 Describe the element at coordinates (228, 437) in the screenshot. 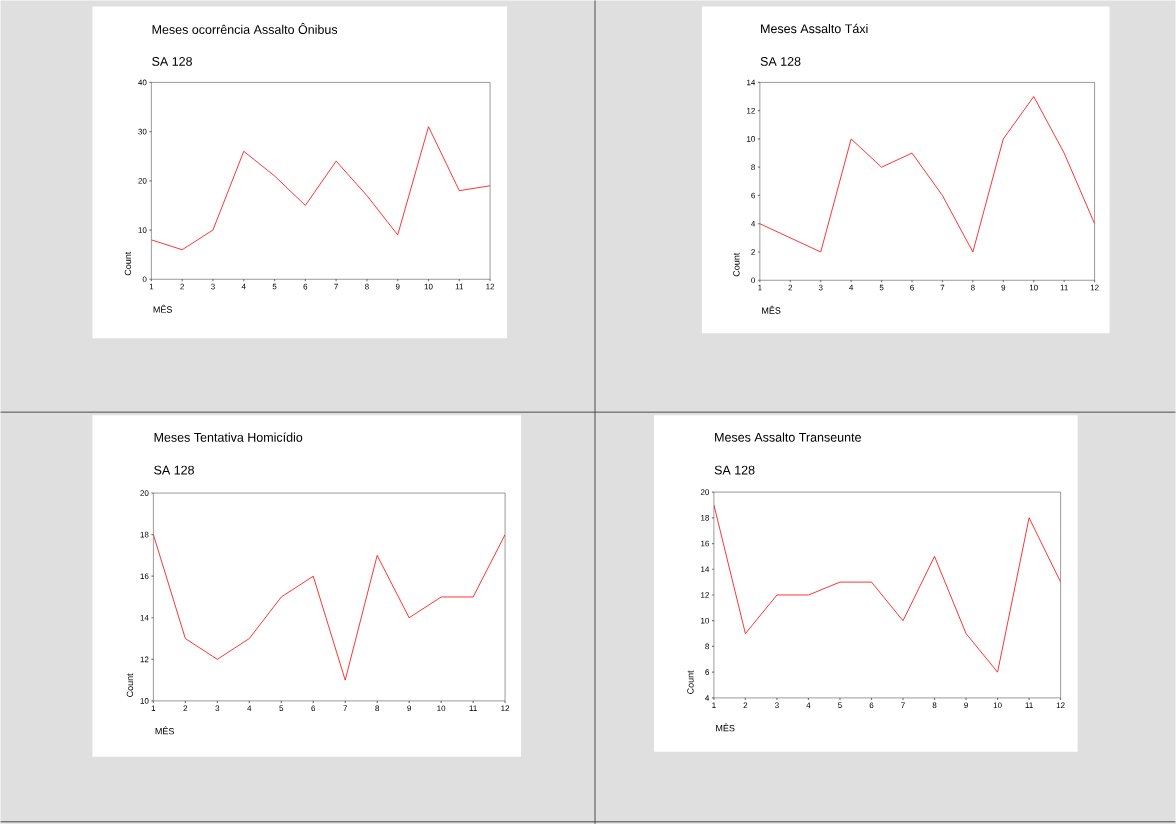

I see `chart-title: Meses Tentativa Homicídio` at that location.